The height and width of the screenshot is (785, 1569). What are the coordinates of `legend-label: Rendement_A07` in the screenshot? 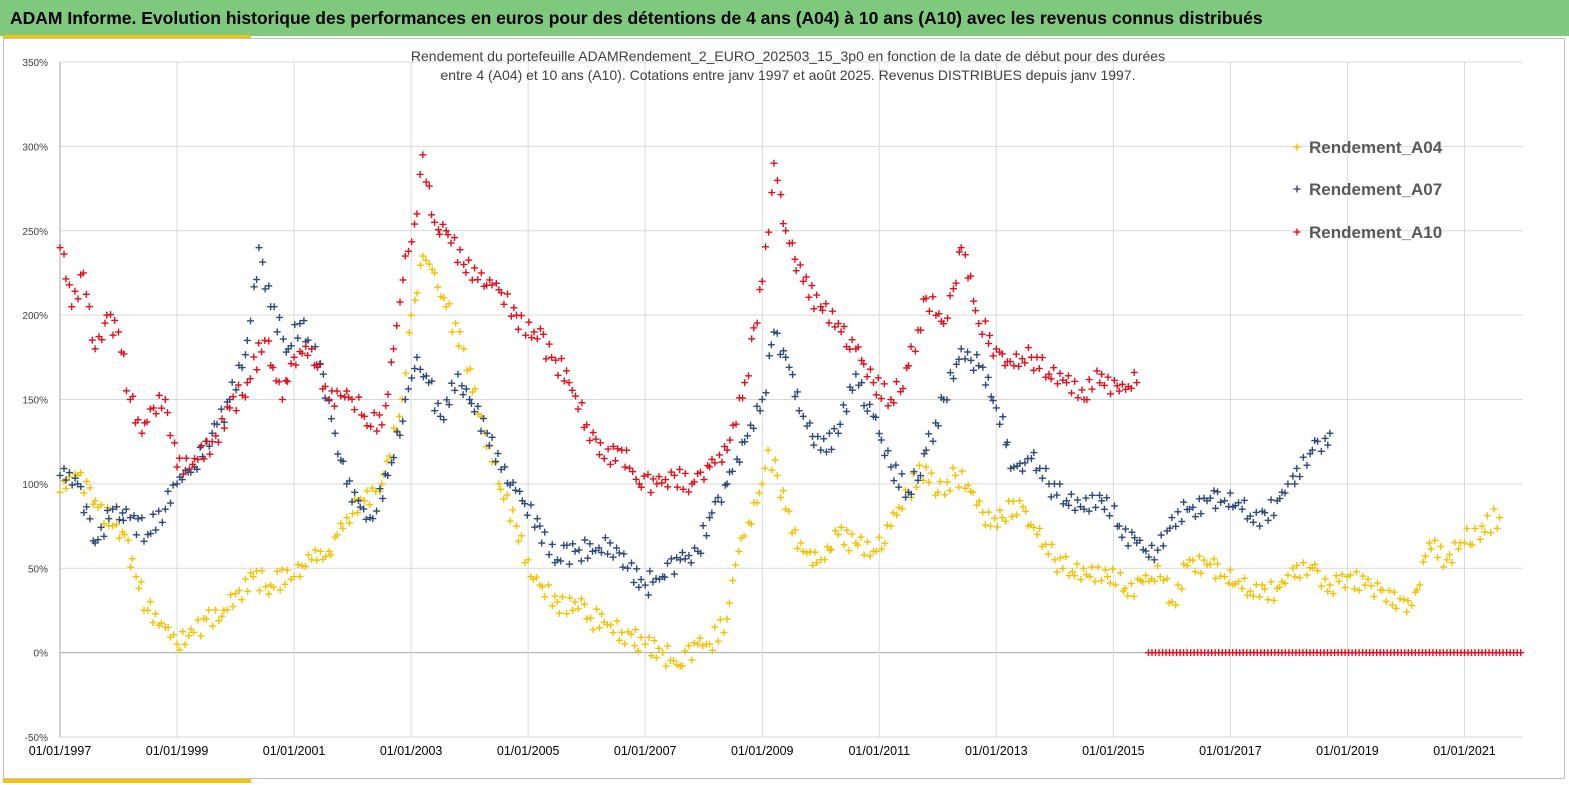 It's located at (1375, 189).